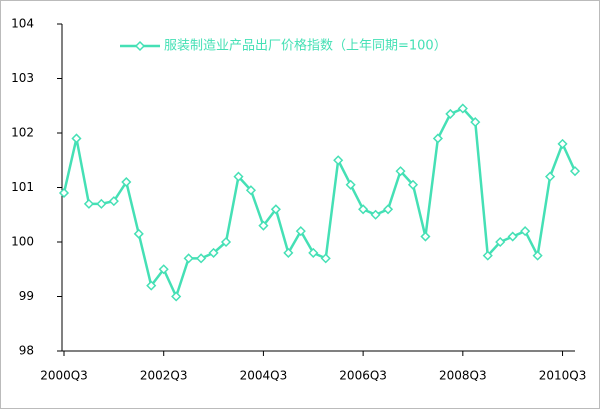 The height and width of the screenshot is (409, 600). I want to click on y-tick-label: 100, so click(22, 242).